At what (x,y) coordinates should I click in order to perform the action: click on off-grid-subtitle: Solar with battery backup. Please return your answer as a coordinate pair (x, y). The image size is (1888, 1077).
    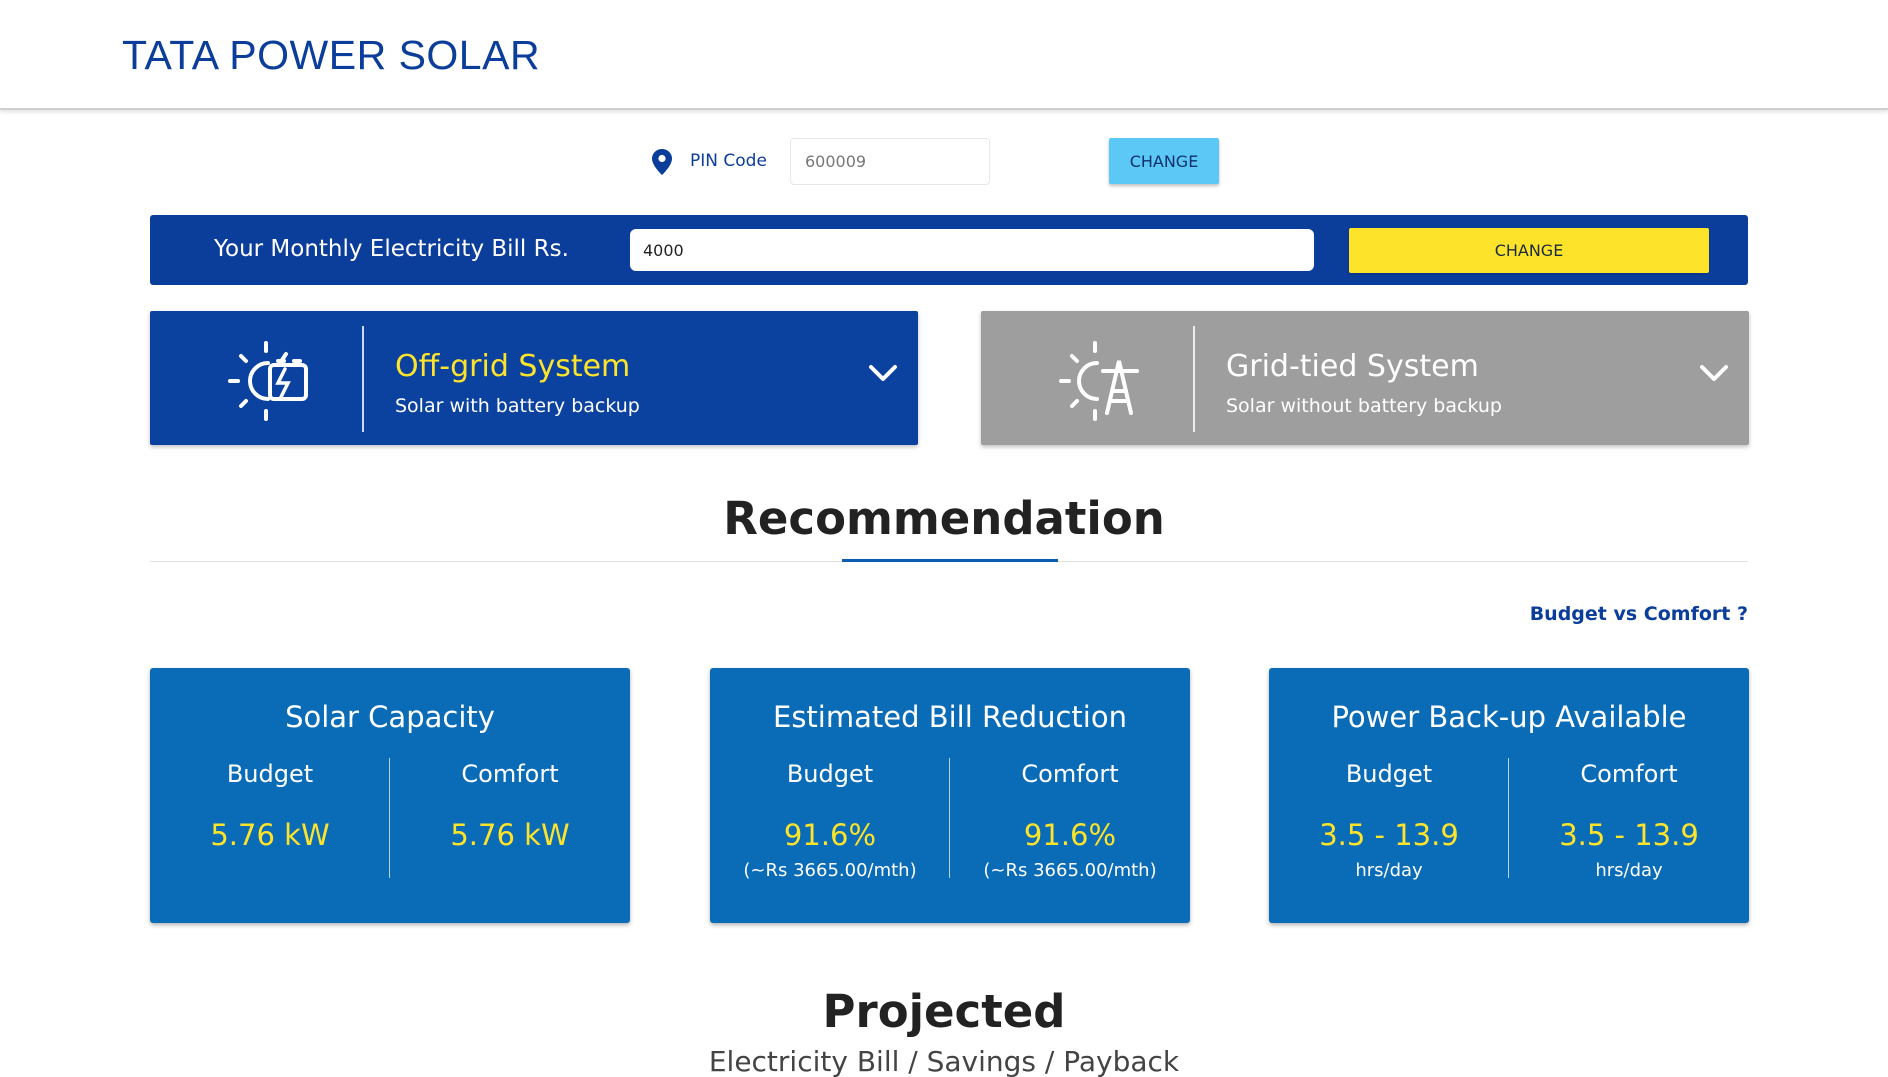
    Looking at the image, I should click on (517, 406).